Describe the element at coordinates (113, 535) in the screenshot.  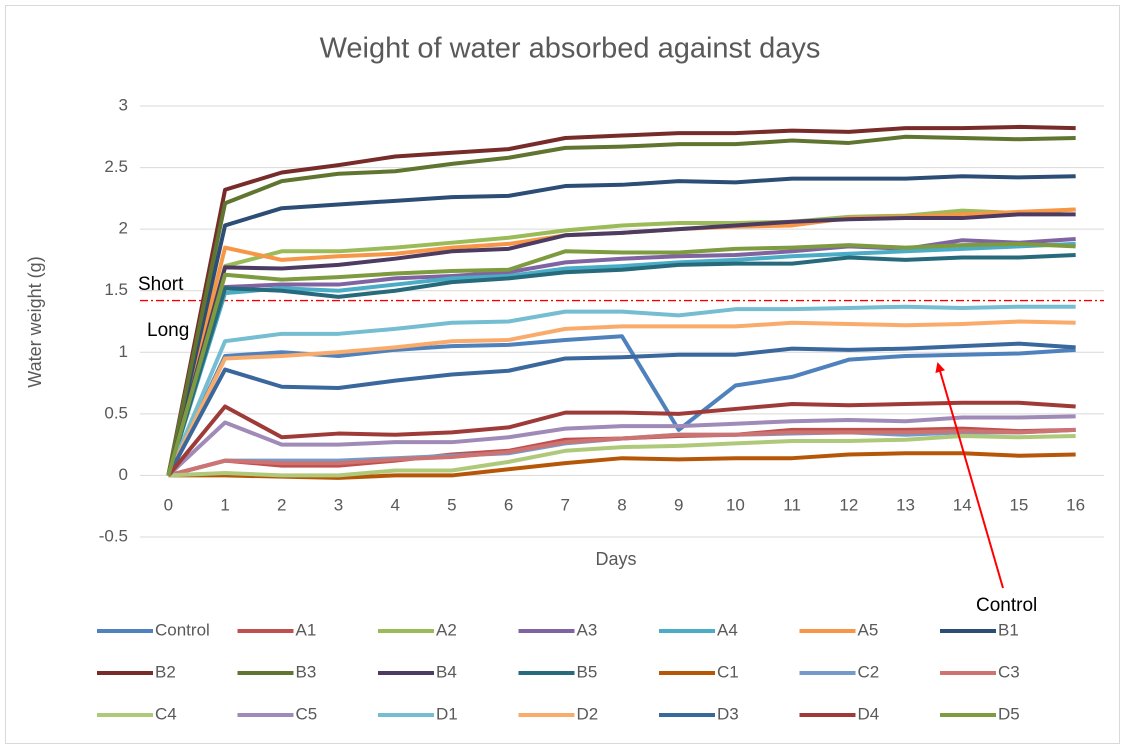
I see `y-tick-label: -0.5` at that location.